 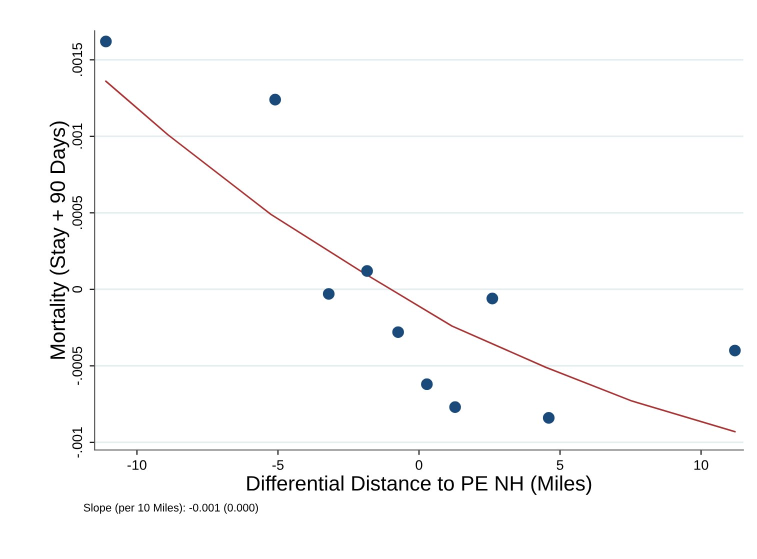 What do you see at coordinates (278, 465) in the screenshot?
I see `x-tick-label: -5` at bounding box center [278, 465].